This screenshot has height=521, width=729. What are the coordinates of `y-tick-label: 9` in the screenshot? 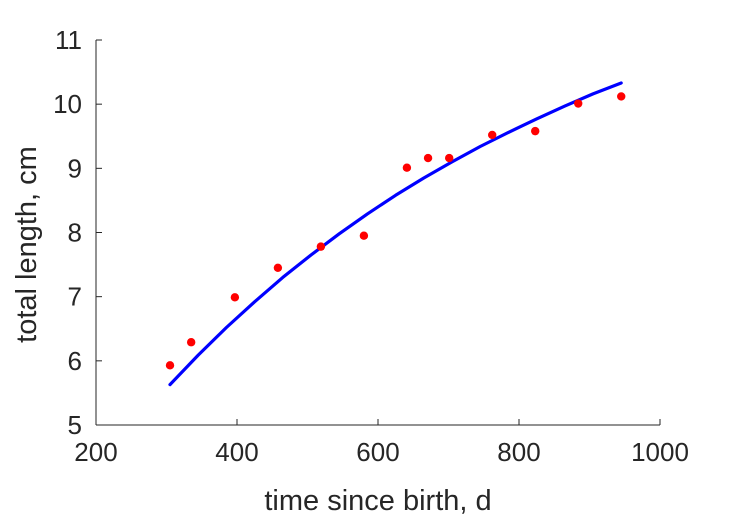 It's located at (75, 168).